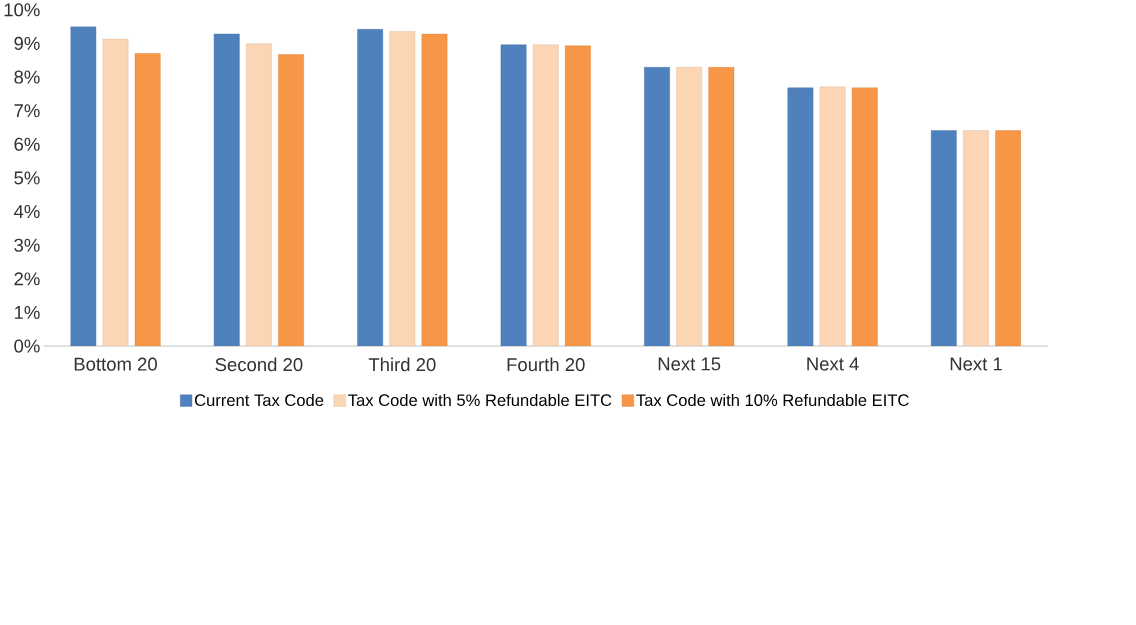 The height and width of the screenshot is (625, 1136). I want to click on y-tick-label: 5%, so click(27, 178).